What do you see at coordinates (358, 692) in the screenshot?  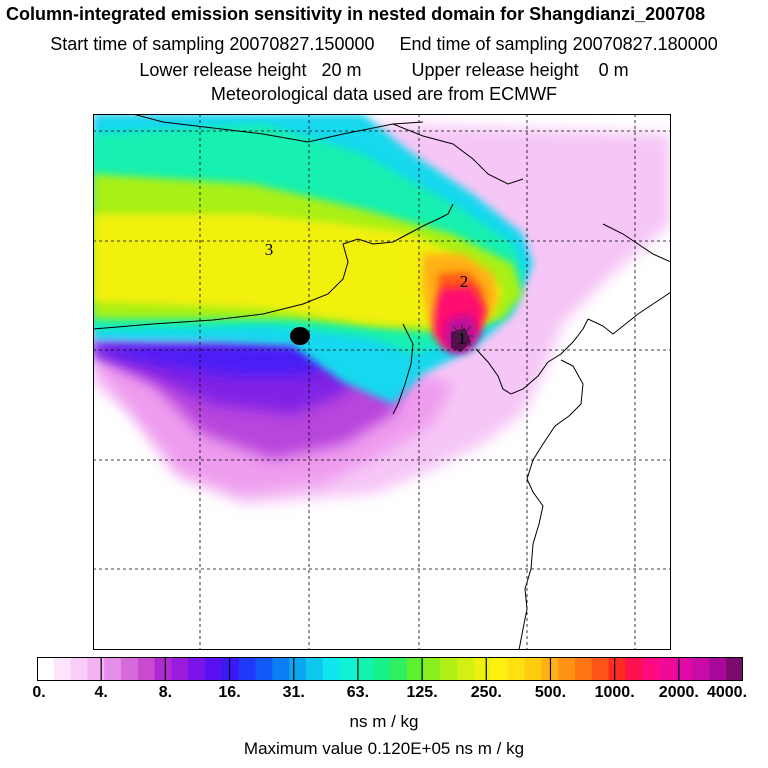 I see `colorbar-tick-label: 63.` at bounding box center [358, 692].